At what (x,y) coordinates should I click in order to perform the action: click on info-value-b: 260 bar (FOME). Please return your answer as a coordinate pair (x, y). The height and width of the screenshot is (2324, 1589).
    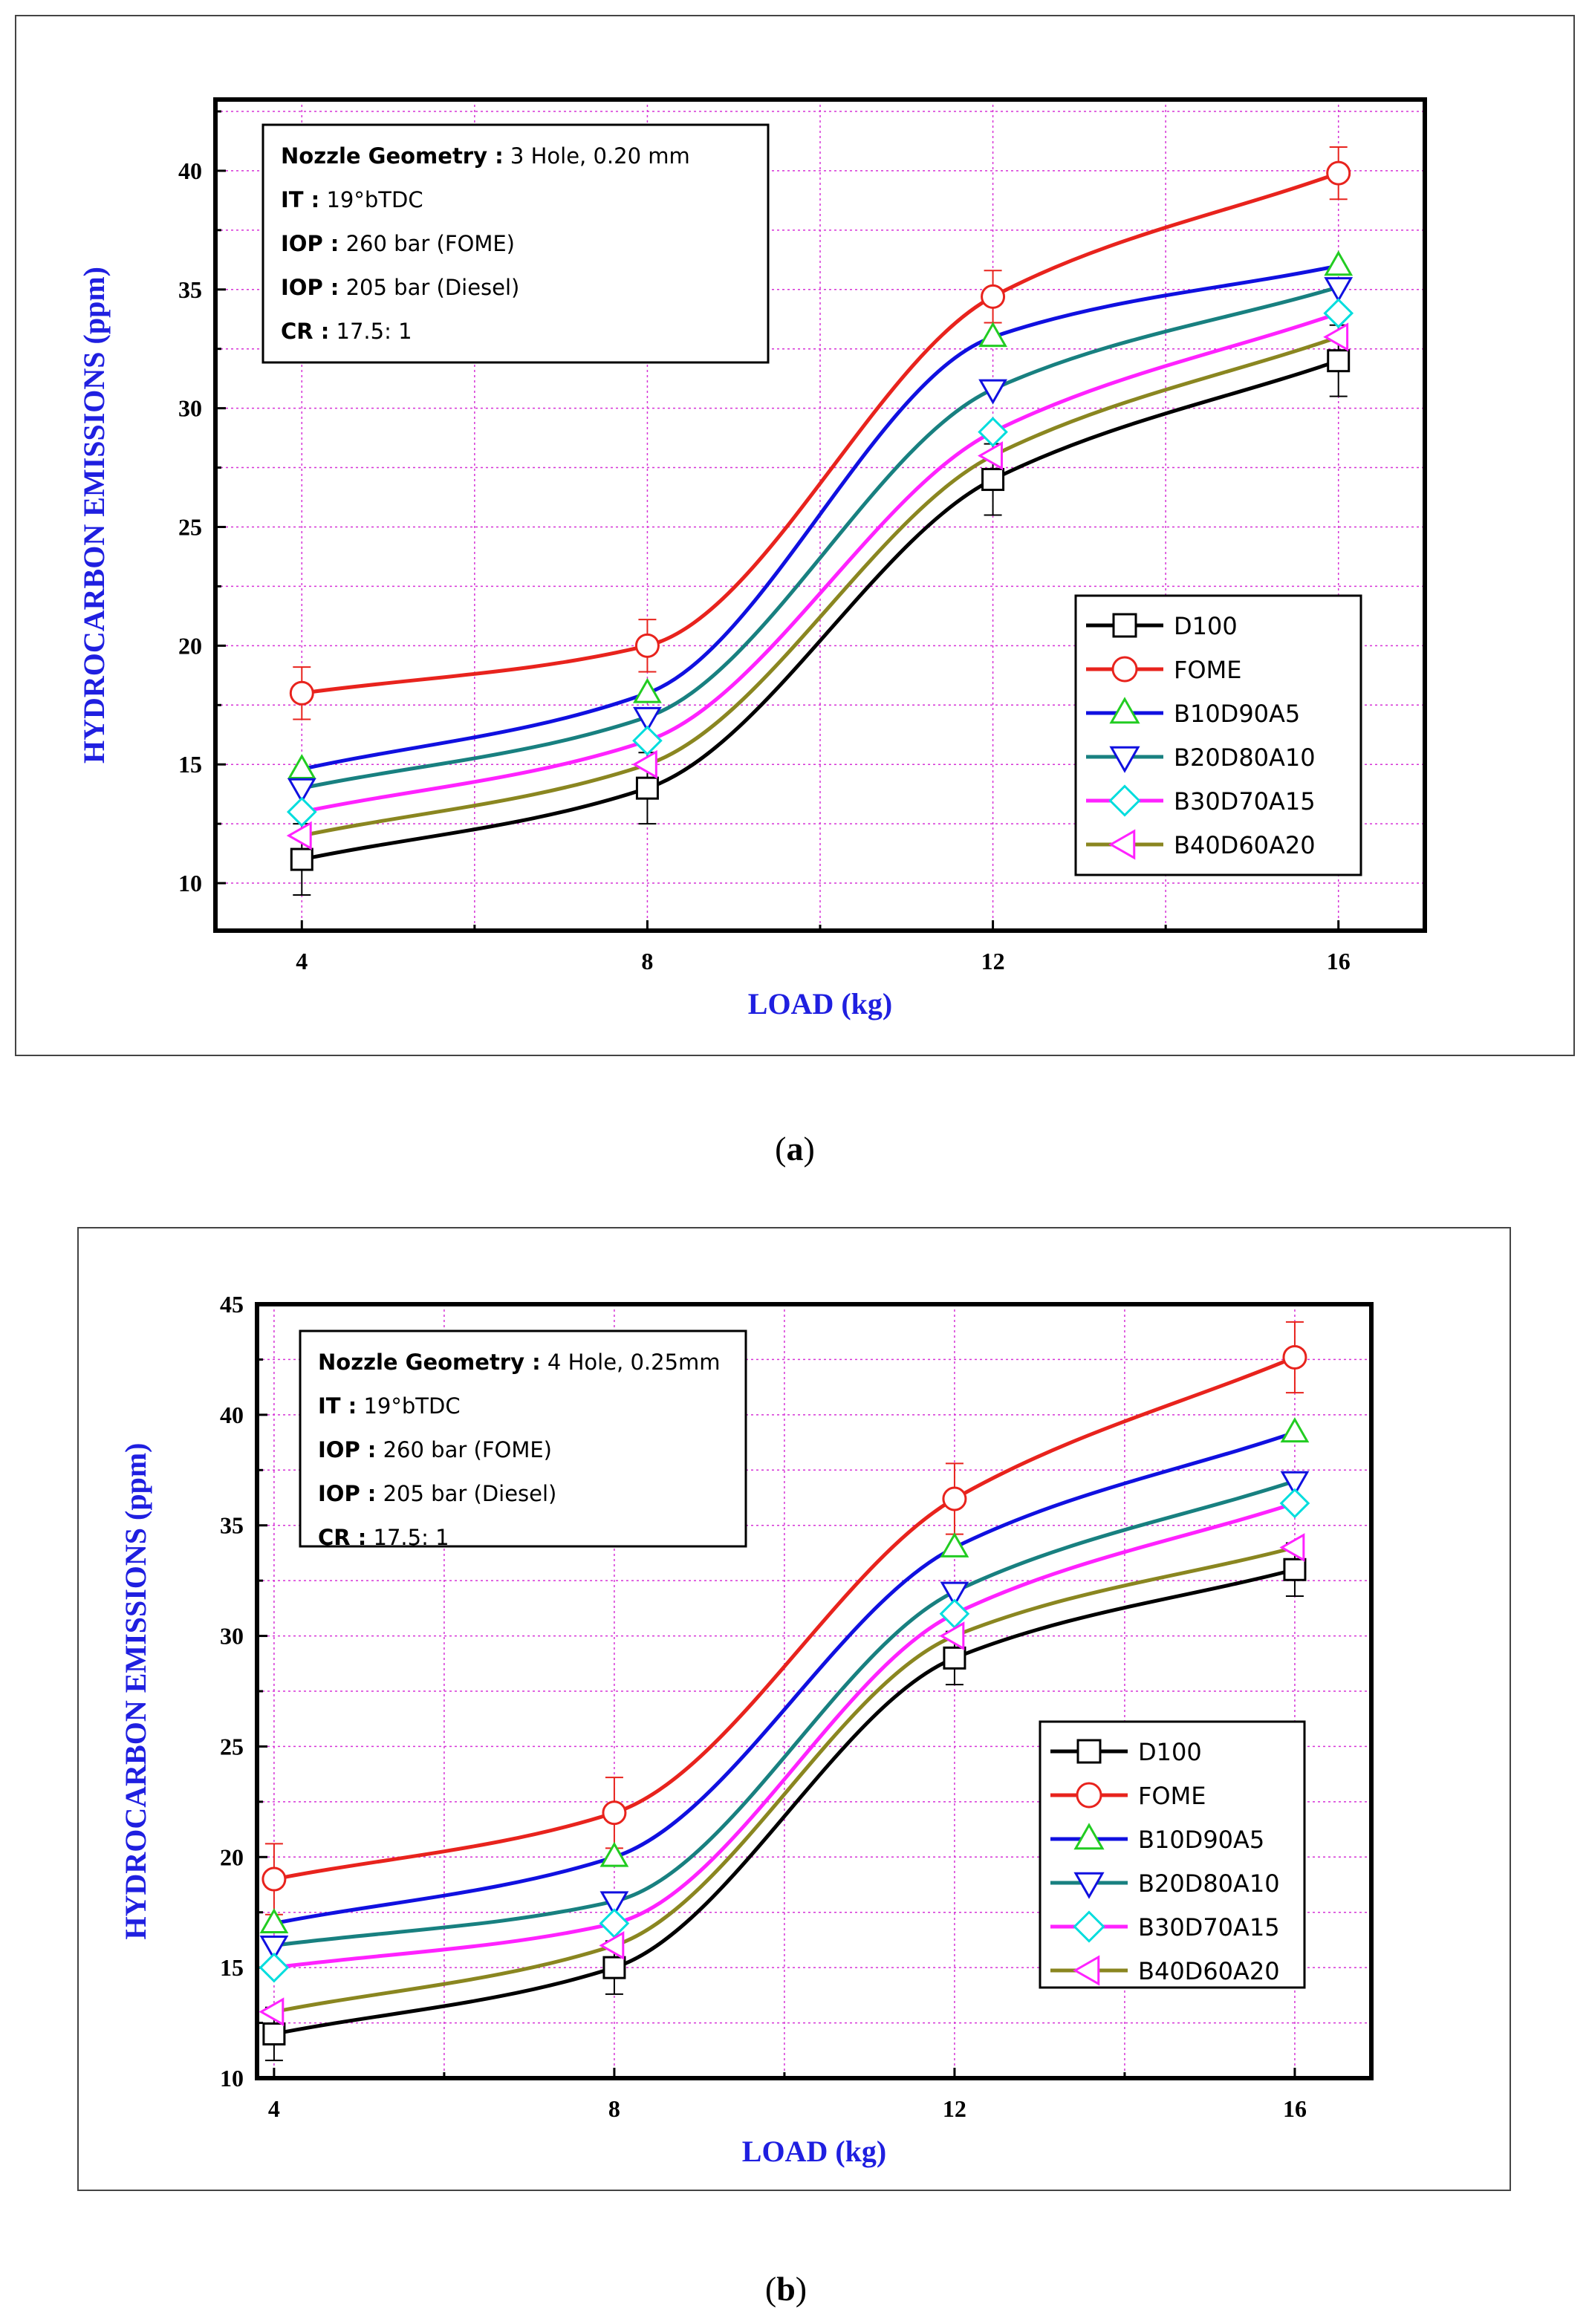
    Looking at the image, I should click on (464, 1449).